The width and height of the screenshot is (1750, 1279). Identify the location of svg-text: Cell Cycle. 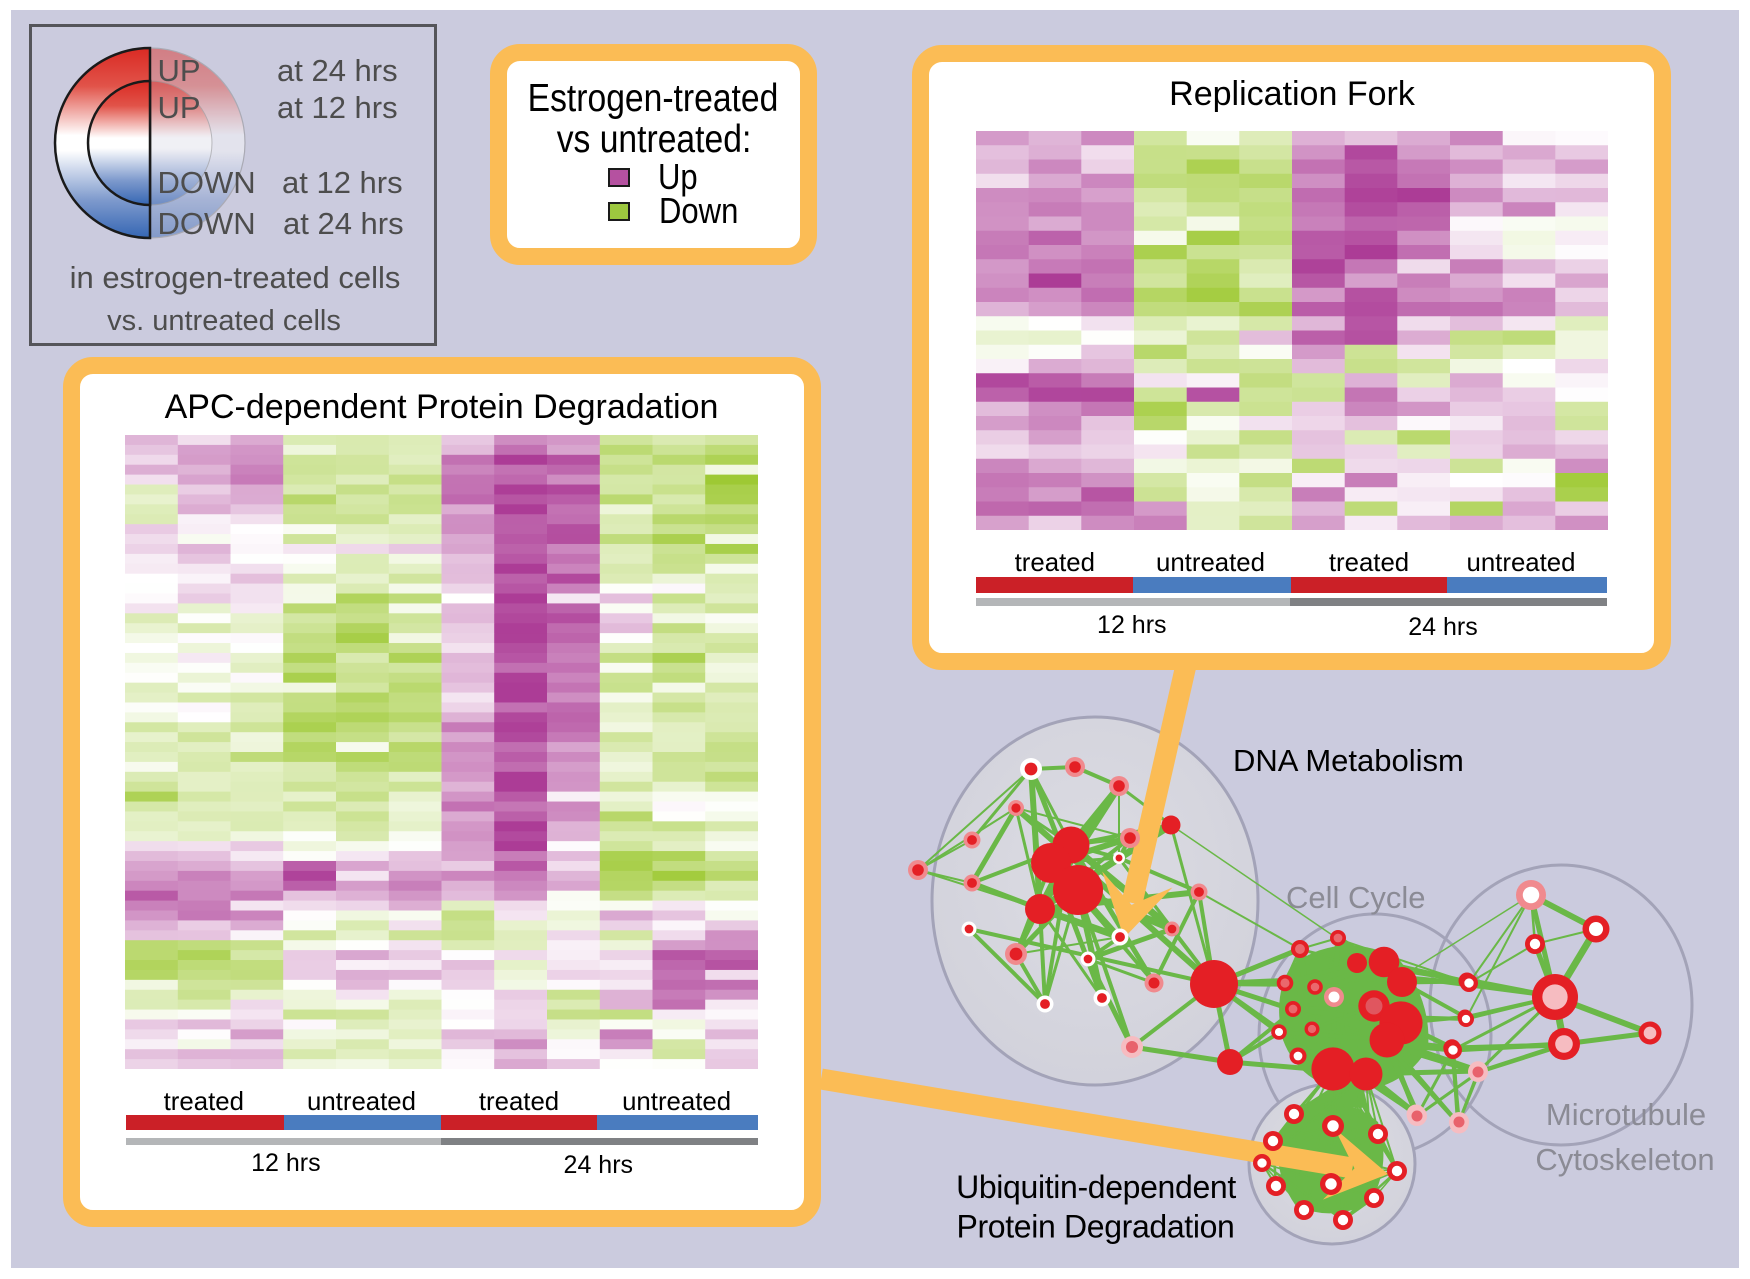
(1356, 897).